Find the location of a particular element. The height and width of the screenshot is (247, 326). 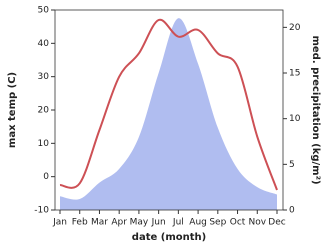

y-axis-title: max temp (C) is located at coordinates (12, 110).